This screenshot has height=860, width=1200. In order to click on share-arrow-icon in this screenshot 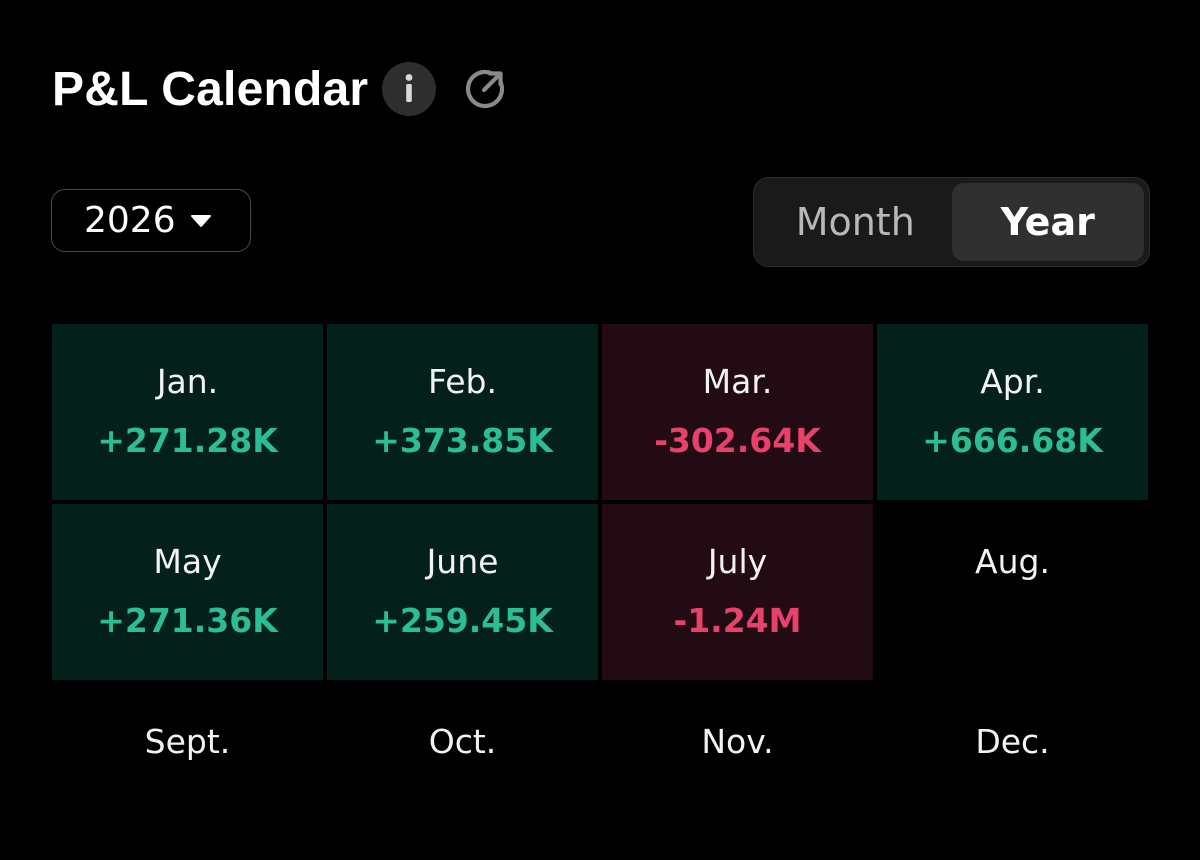, I will do `click(485, 89)`.